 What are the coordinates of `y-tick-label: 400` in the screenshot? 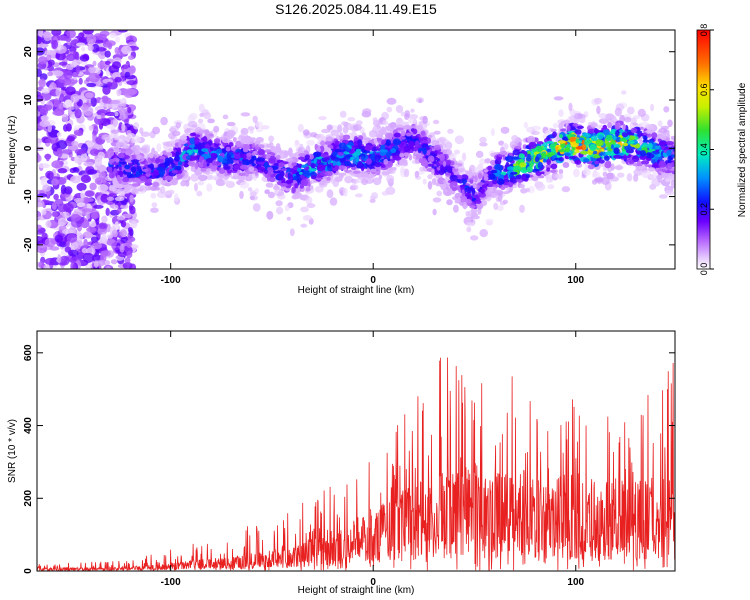 It's located at (28, 425).